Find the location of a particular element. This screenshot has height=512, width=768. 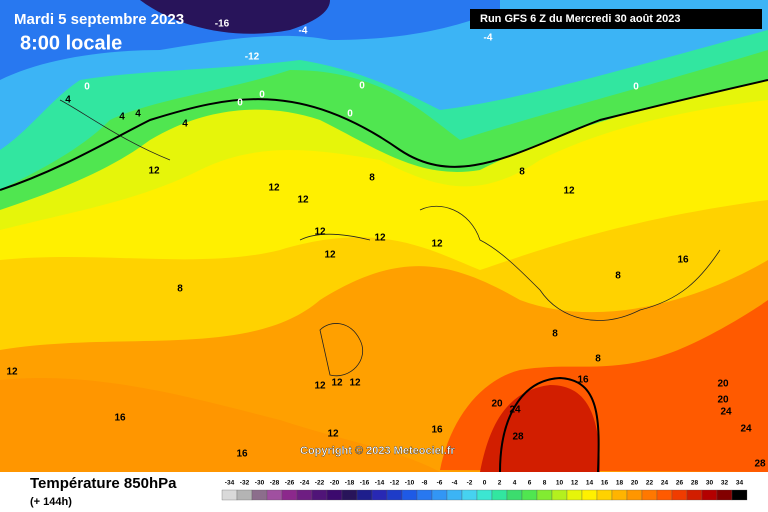

legend-label: 32 is located at coordinates (725, 483).